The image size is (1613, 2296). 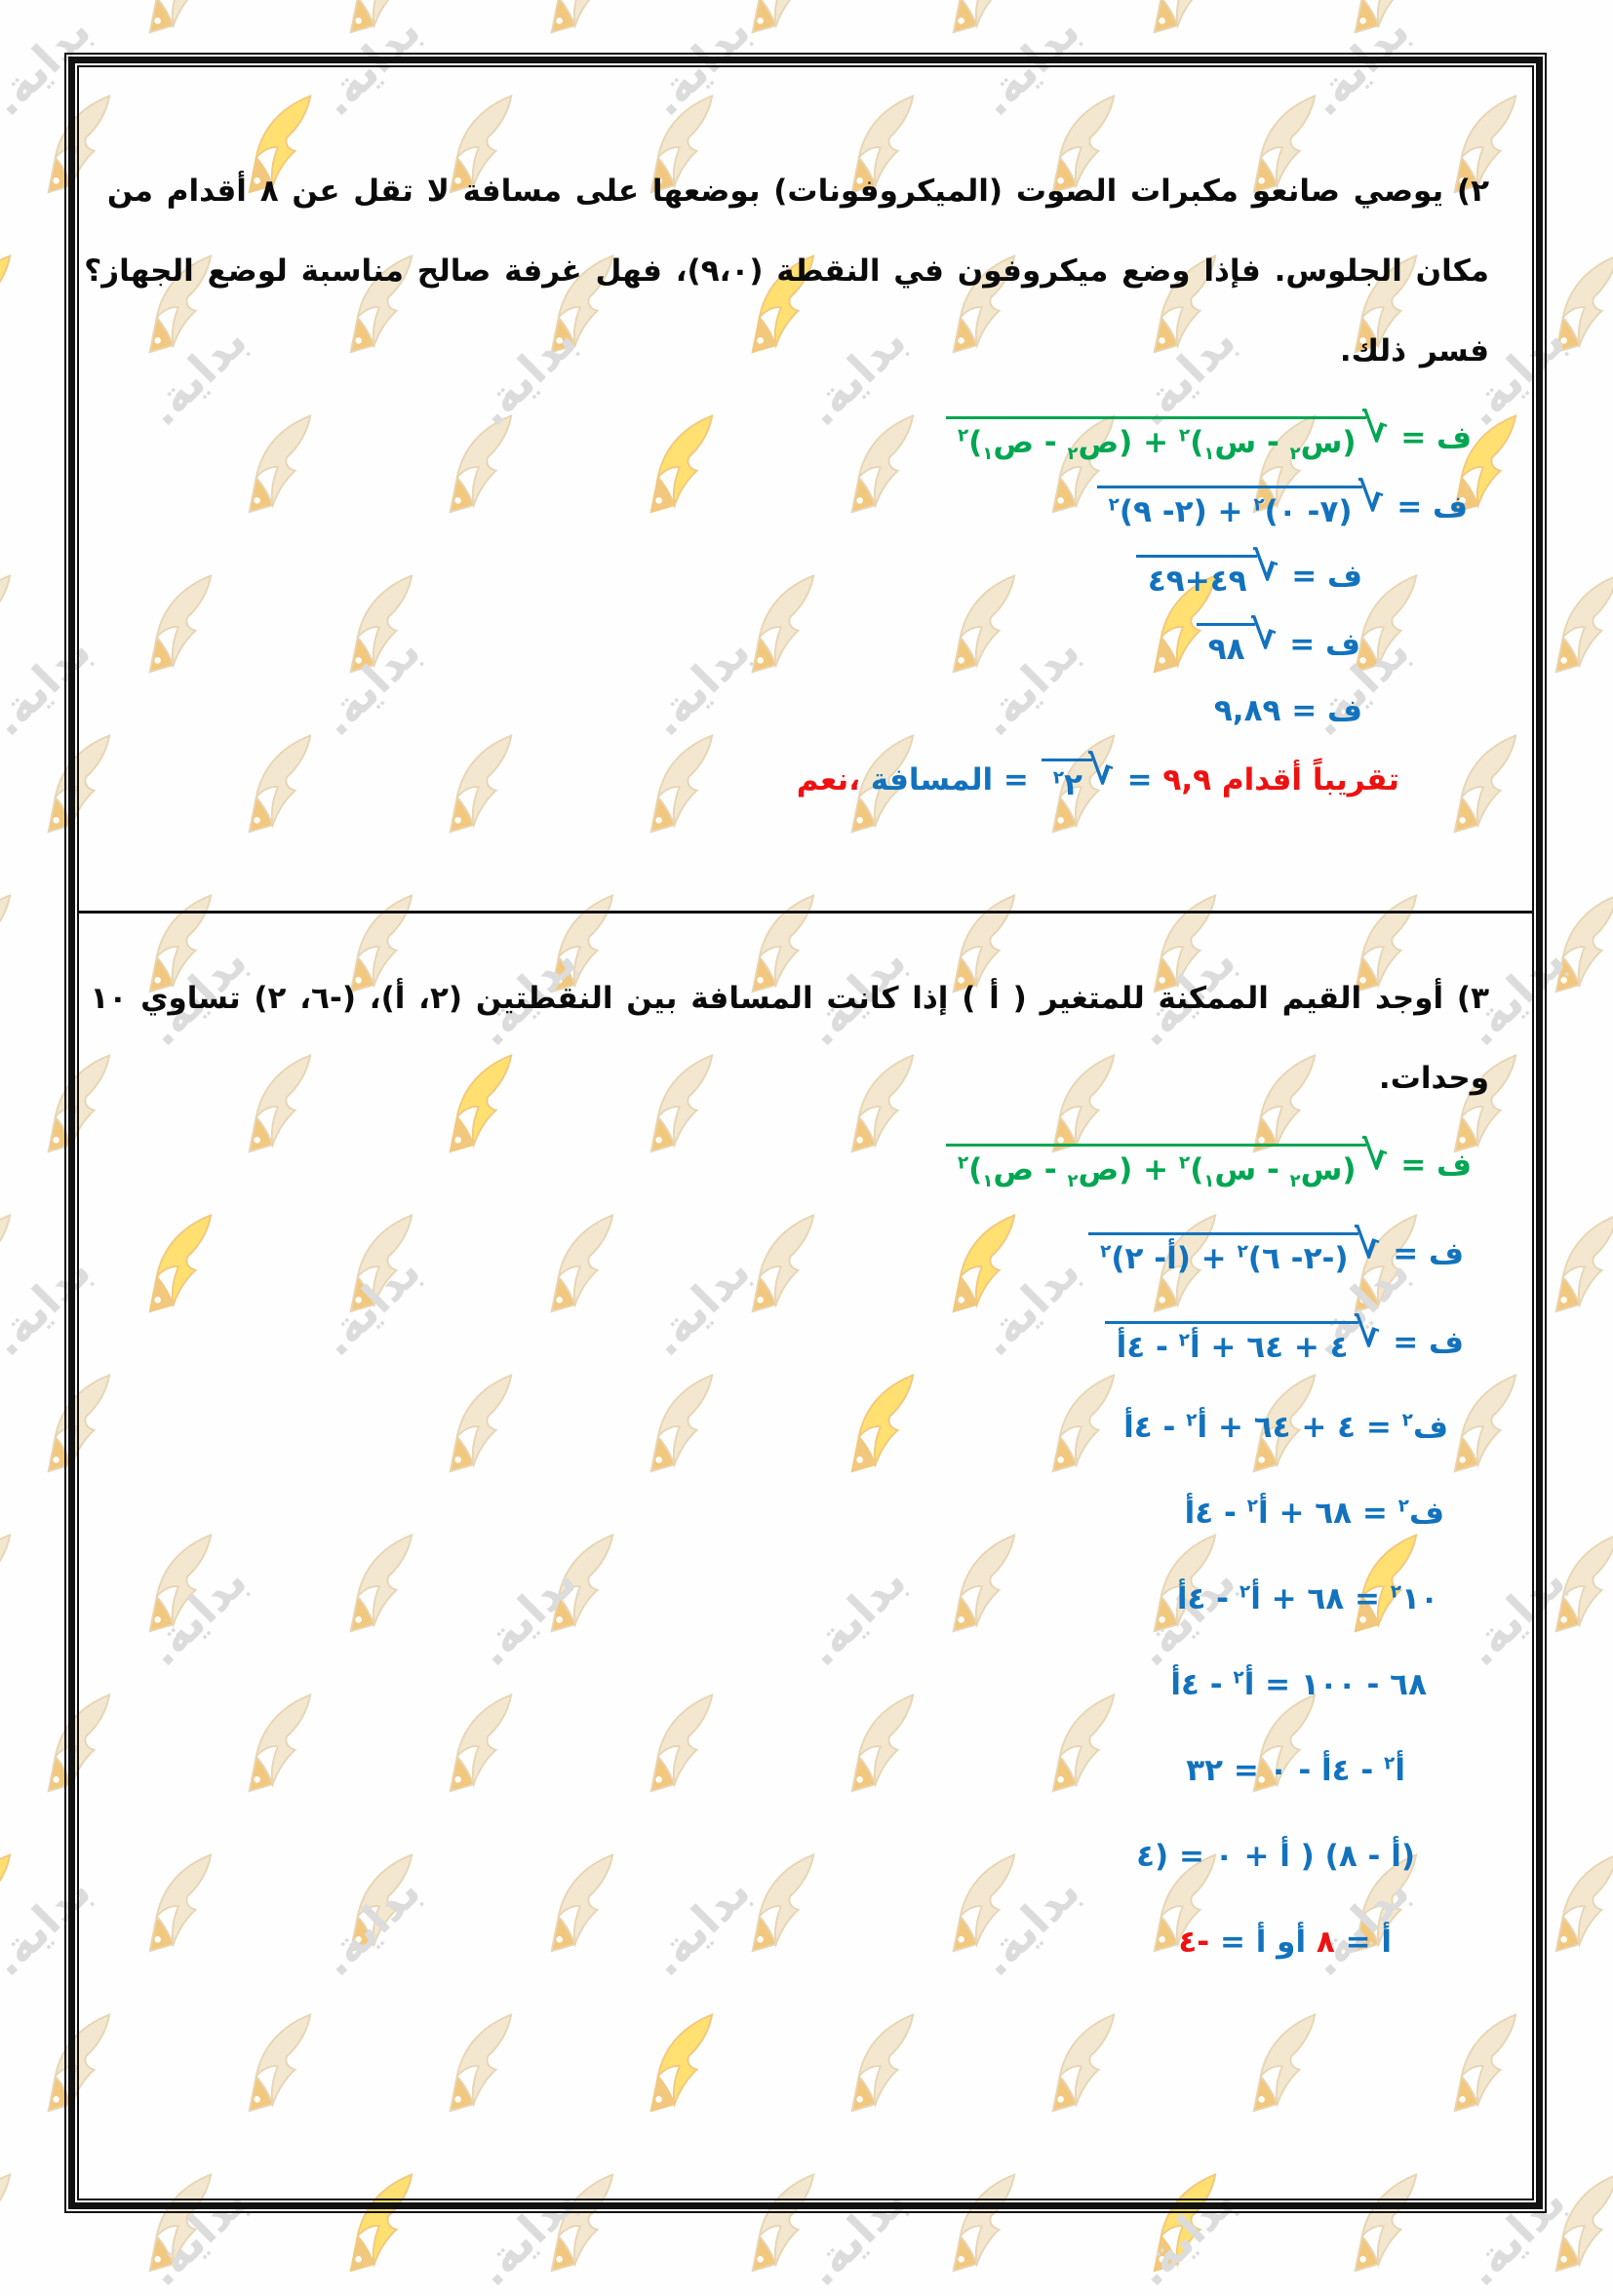 I want to click on equation-line: نعم، المسافة = ٢٢ √ = ٩,٩ أقدام تقريباً, so click(x=800, y=776).